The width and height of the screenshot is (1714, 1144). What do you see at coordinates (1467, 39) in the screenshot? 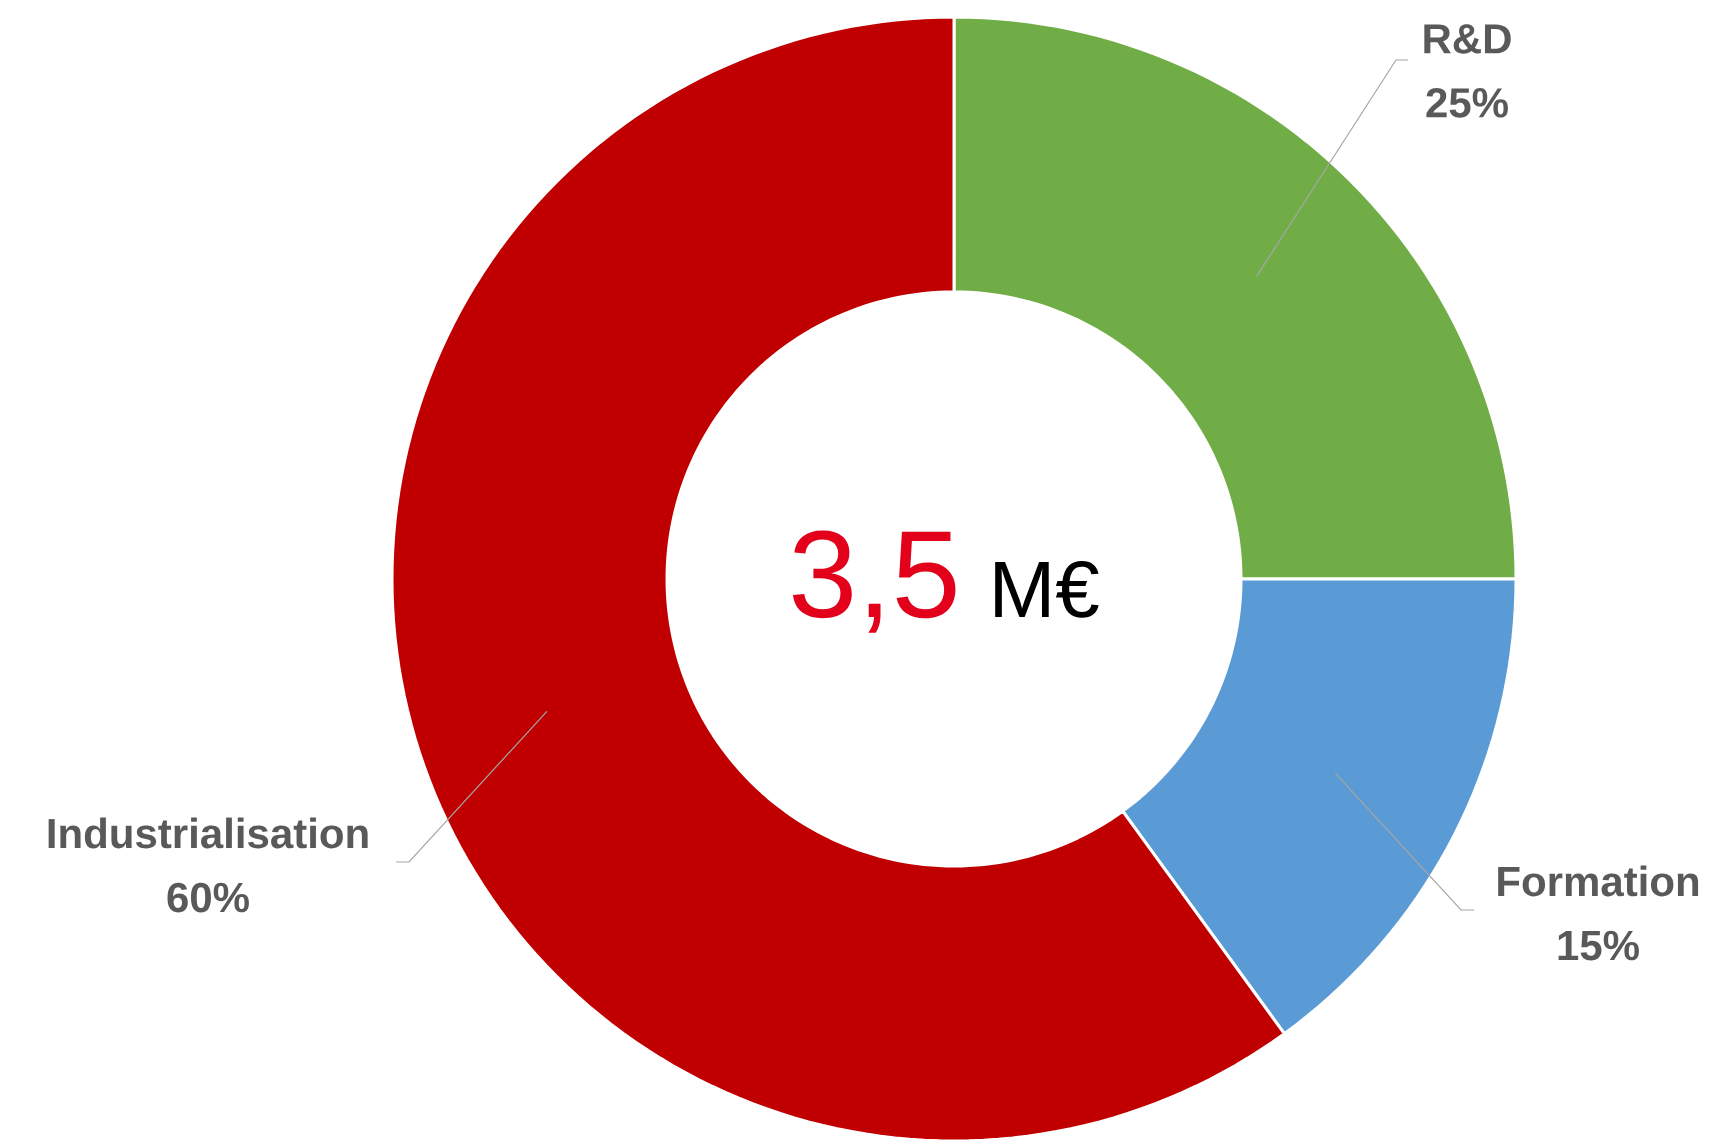
I see `slice-label: R&D` at bounding box center [1467, 39].